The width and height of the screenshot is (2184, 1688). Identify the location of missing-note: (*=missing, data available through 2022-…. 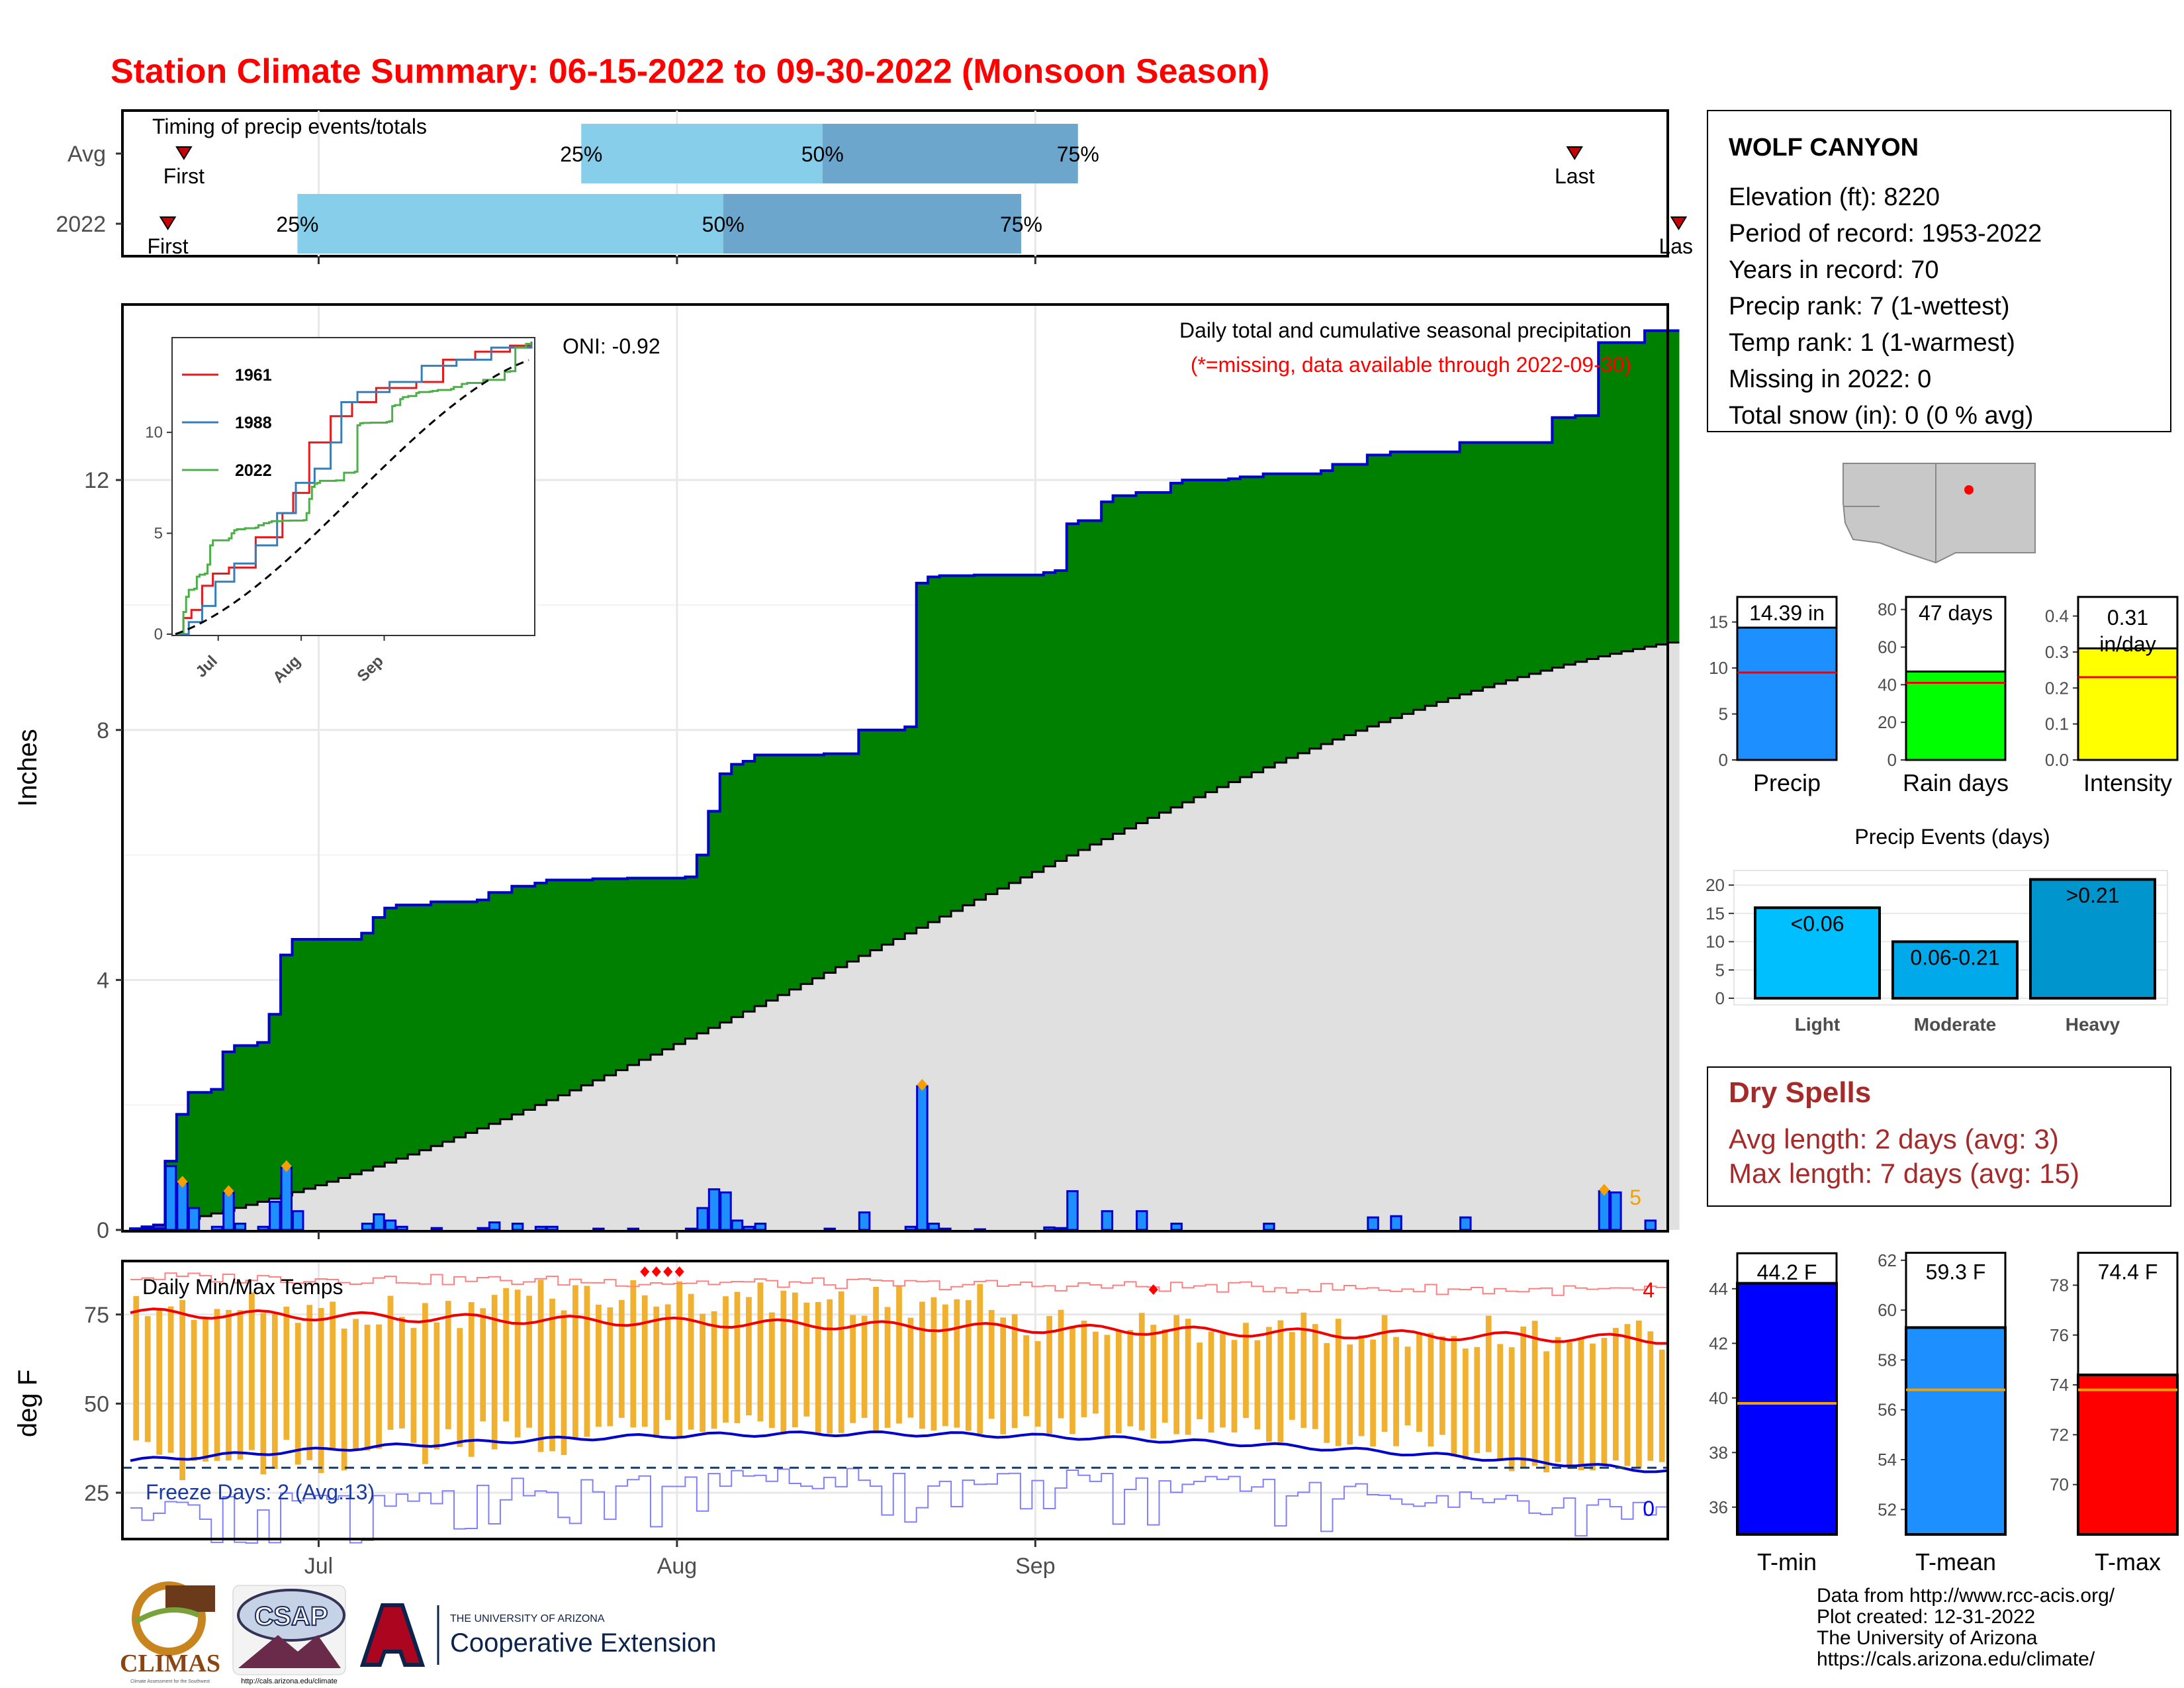
(1411, 365).